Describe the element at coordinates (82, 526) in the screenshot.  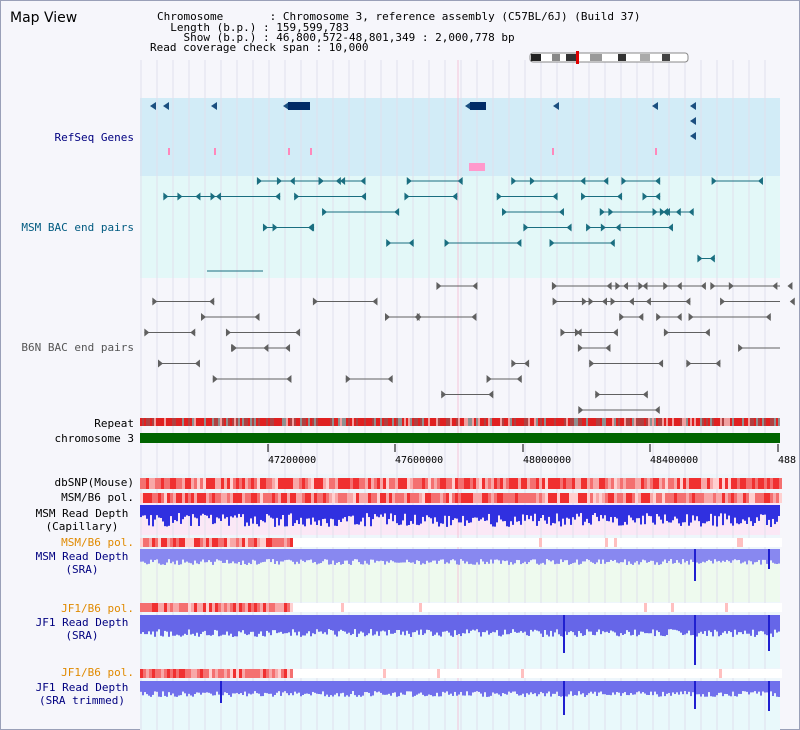
I see `track-label-msm-depth-capillary-sub: (Capillary)` at that location.